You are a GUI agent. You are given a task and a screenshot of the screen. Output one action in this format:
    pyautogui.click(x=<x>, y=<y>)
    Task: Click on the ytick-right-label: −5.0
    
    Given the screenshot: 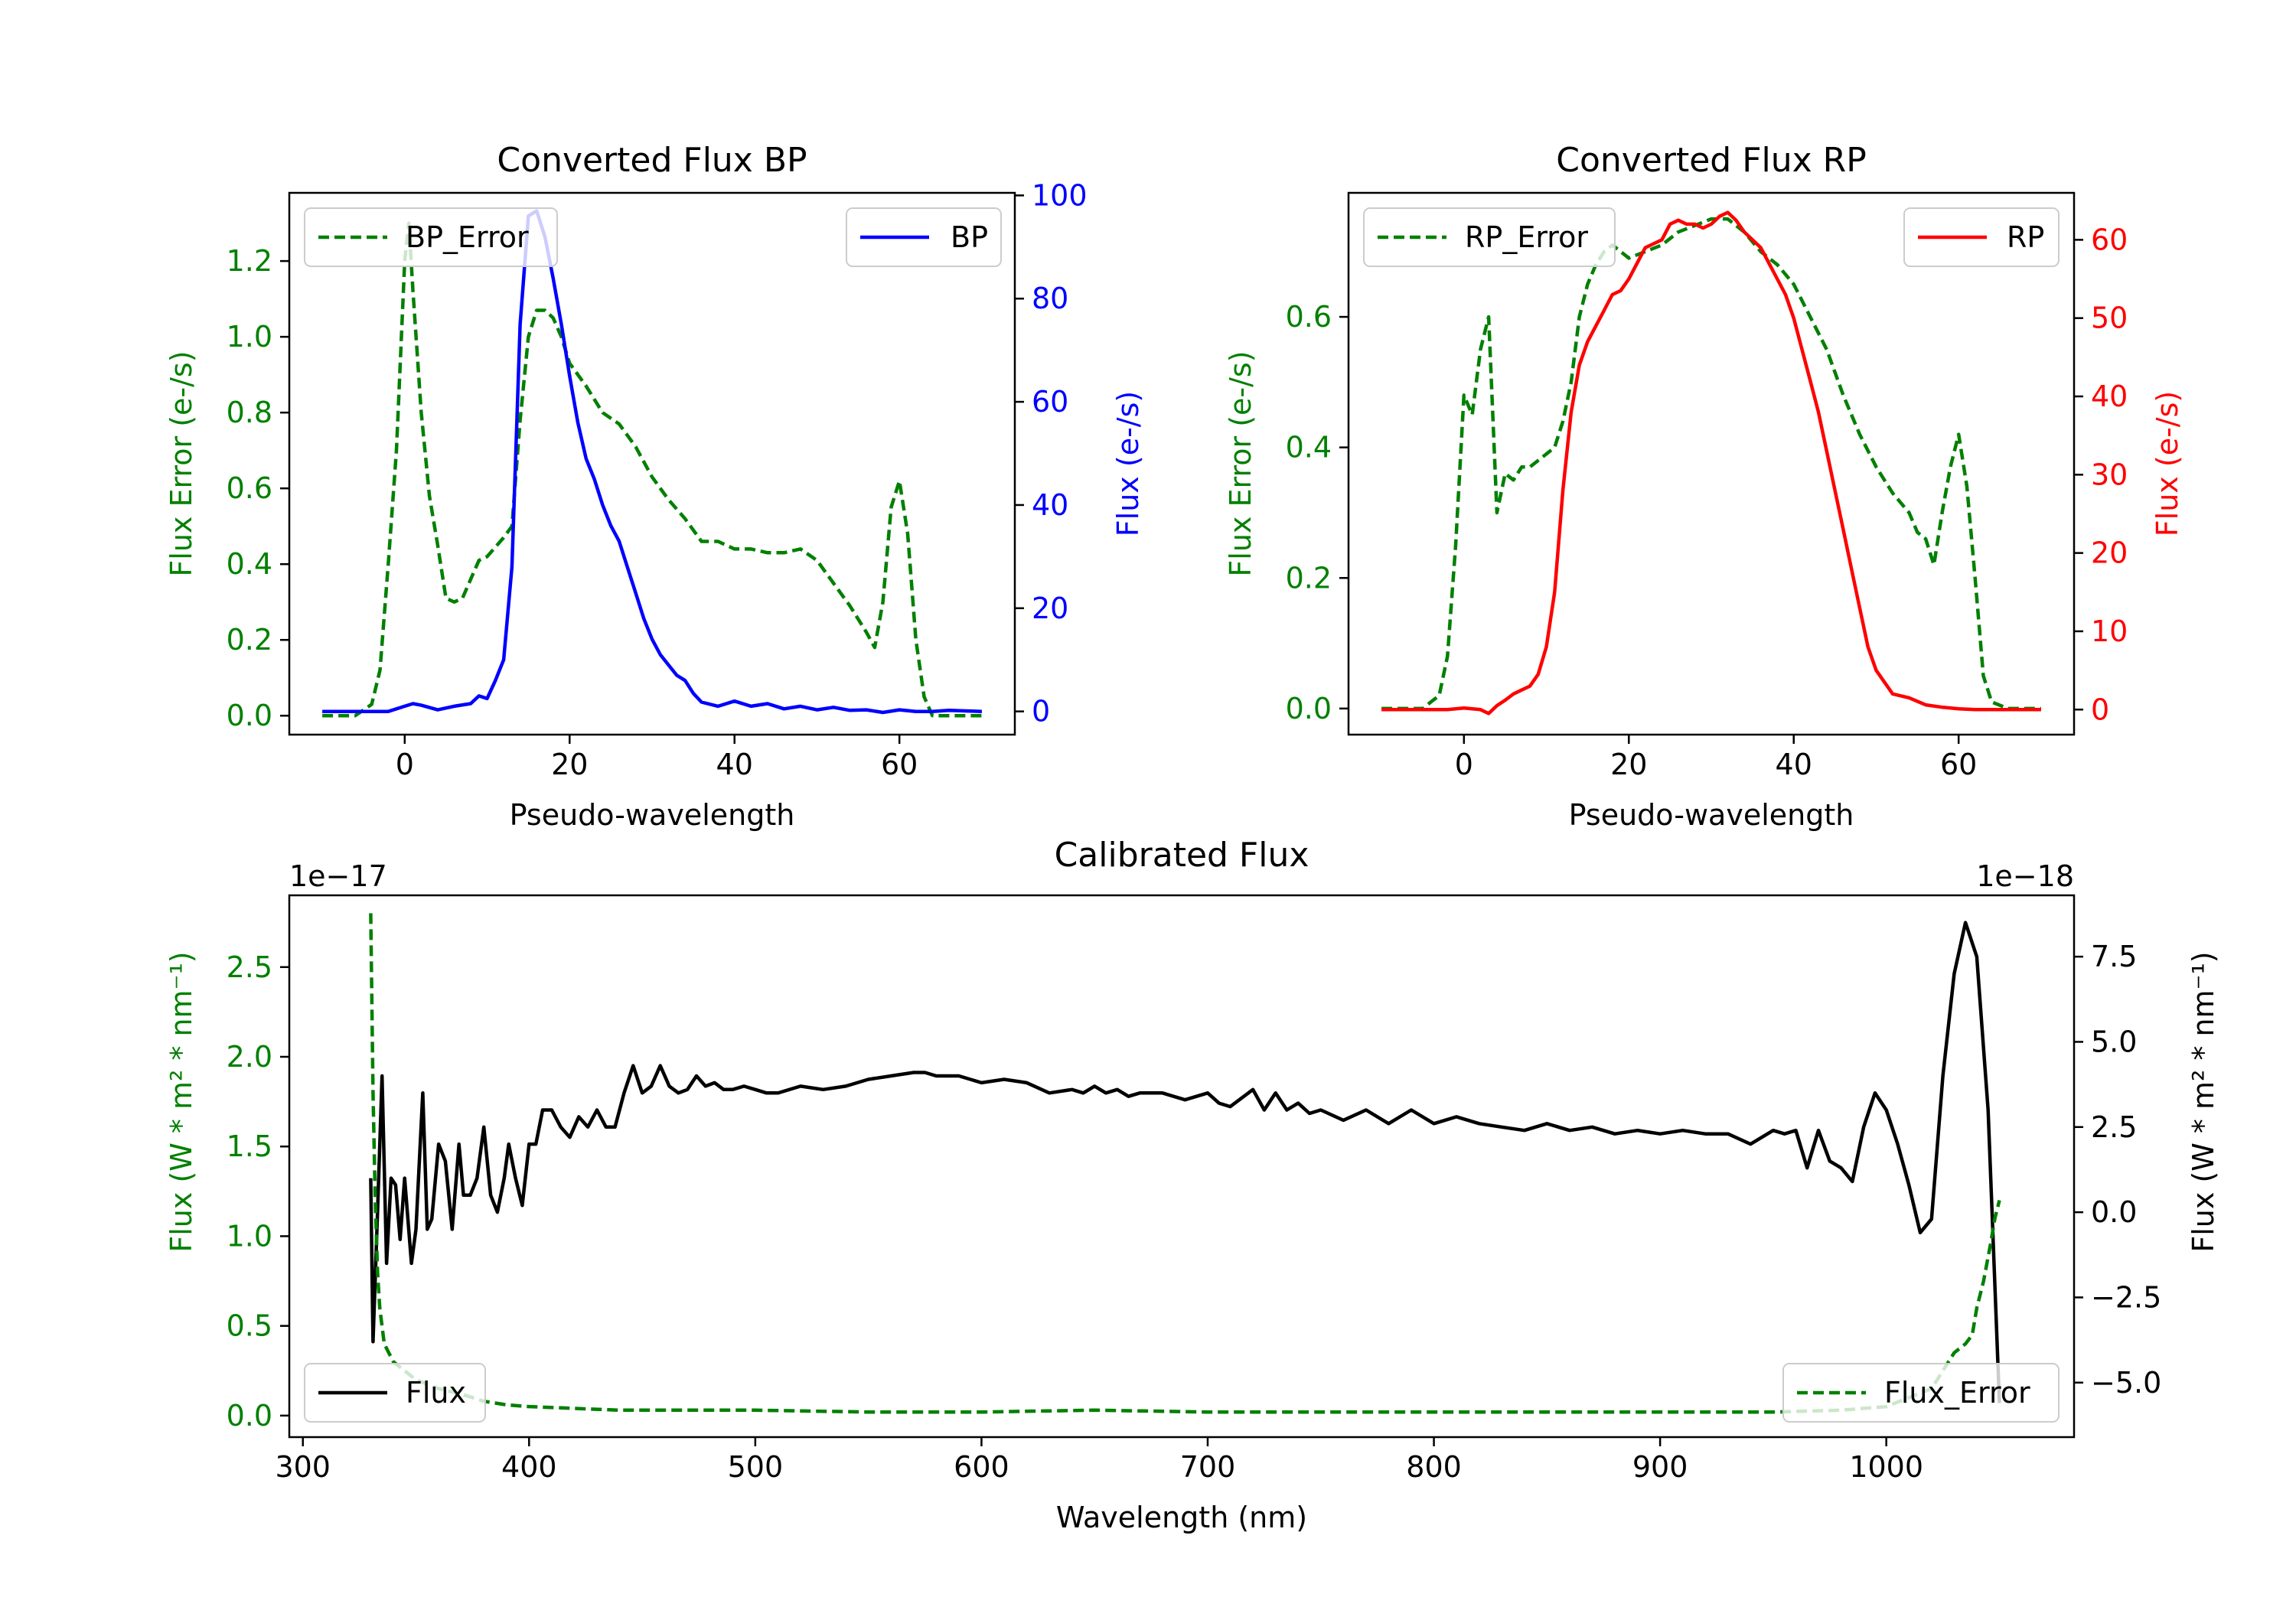 What is the action you would take?
    pyautogui.click(x=2126, y=1383)
    